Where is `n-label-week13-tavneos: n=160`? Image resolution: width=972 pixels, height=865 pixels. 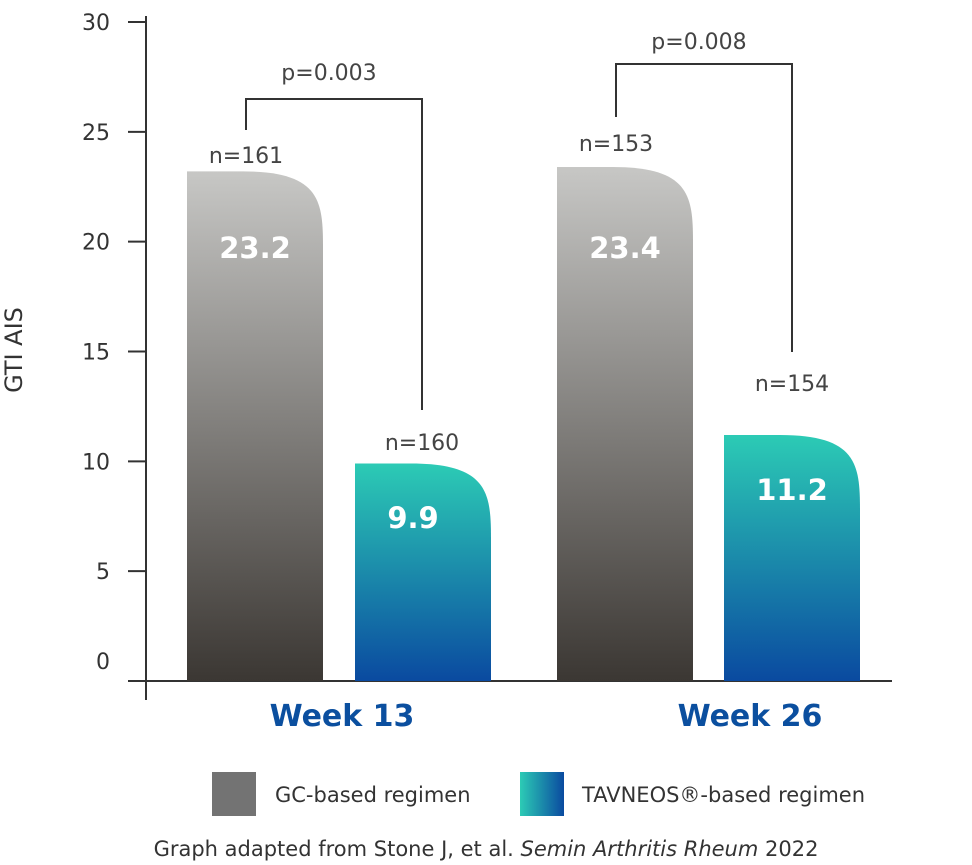
n-label-week13-tavneos: n=160 is located at coordinates (422, 443).